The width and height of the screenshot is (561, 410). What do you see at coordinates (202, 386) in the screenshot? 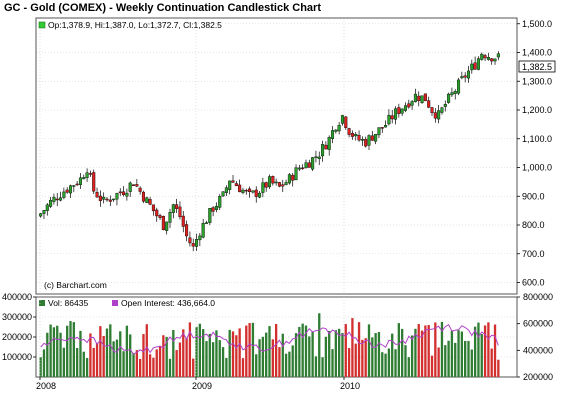
I see `x-tick-label: 2009` at bounding box center [202, 386].